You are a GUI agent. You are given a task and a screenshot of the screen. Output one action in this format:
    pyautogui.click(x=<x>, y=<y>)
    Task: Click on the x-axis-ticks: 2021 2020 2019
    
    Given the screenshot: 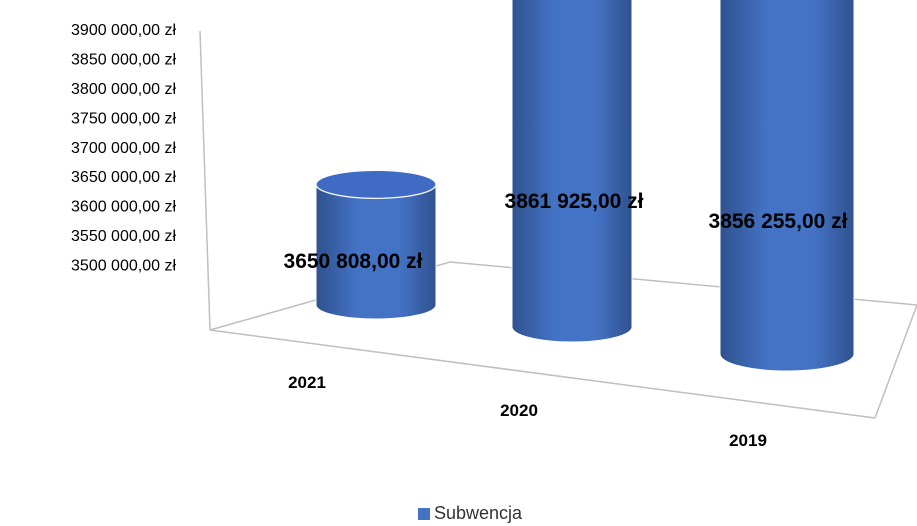 What is the action you would take?
    pyautogui.click(x=527, y=411)
    